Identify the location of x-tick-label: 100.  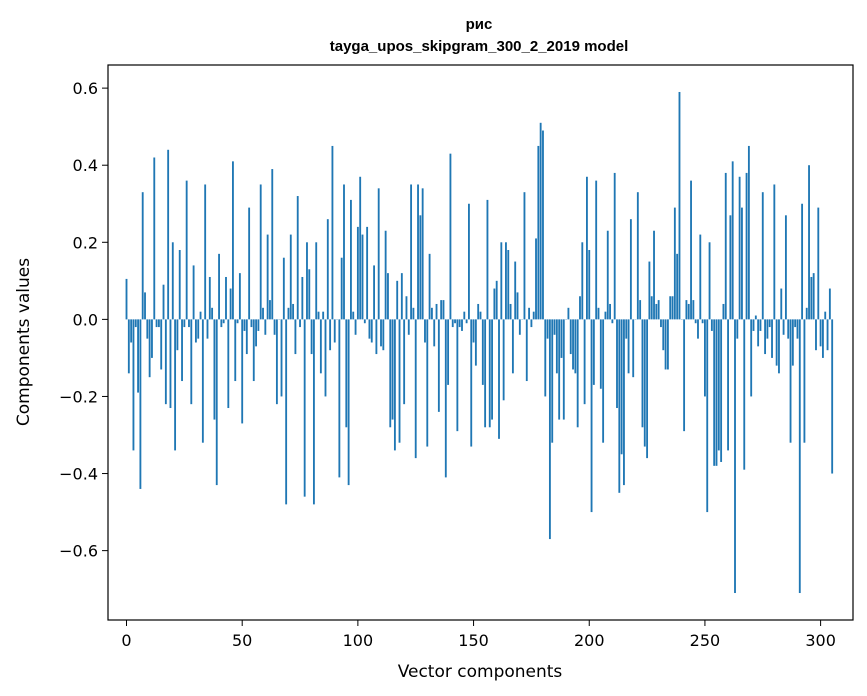
(358, 640).